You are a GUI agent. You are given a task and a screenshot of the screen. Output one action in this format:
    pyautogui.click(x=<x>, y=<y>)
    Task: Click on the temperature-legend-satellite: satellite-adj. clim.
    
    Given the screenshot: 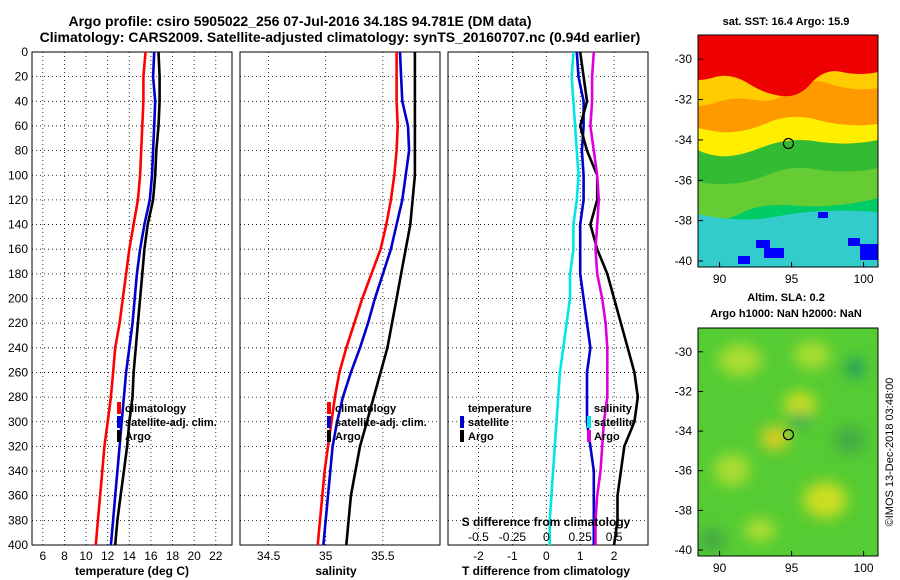 What is the action you would take?
    pyautogui.click(x=171, y=423)
    